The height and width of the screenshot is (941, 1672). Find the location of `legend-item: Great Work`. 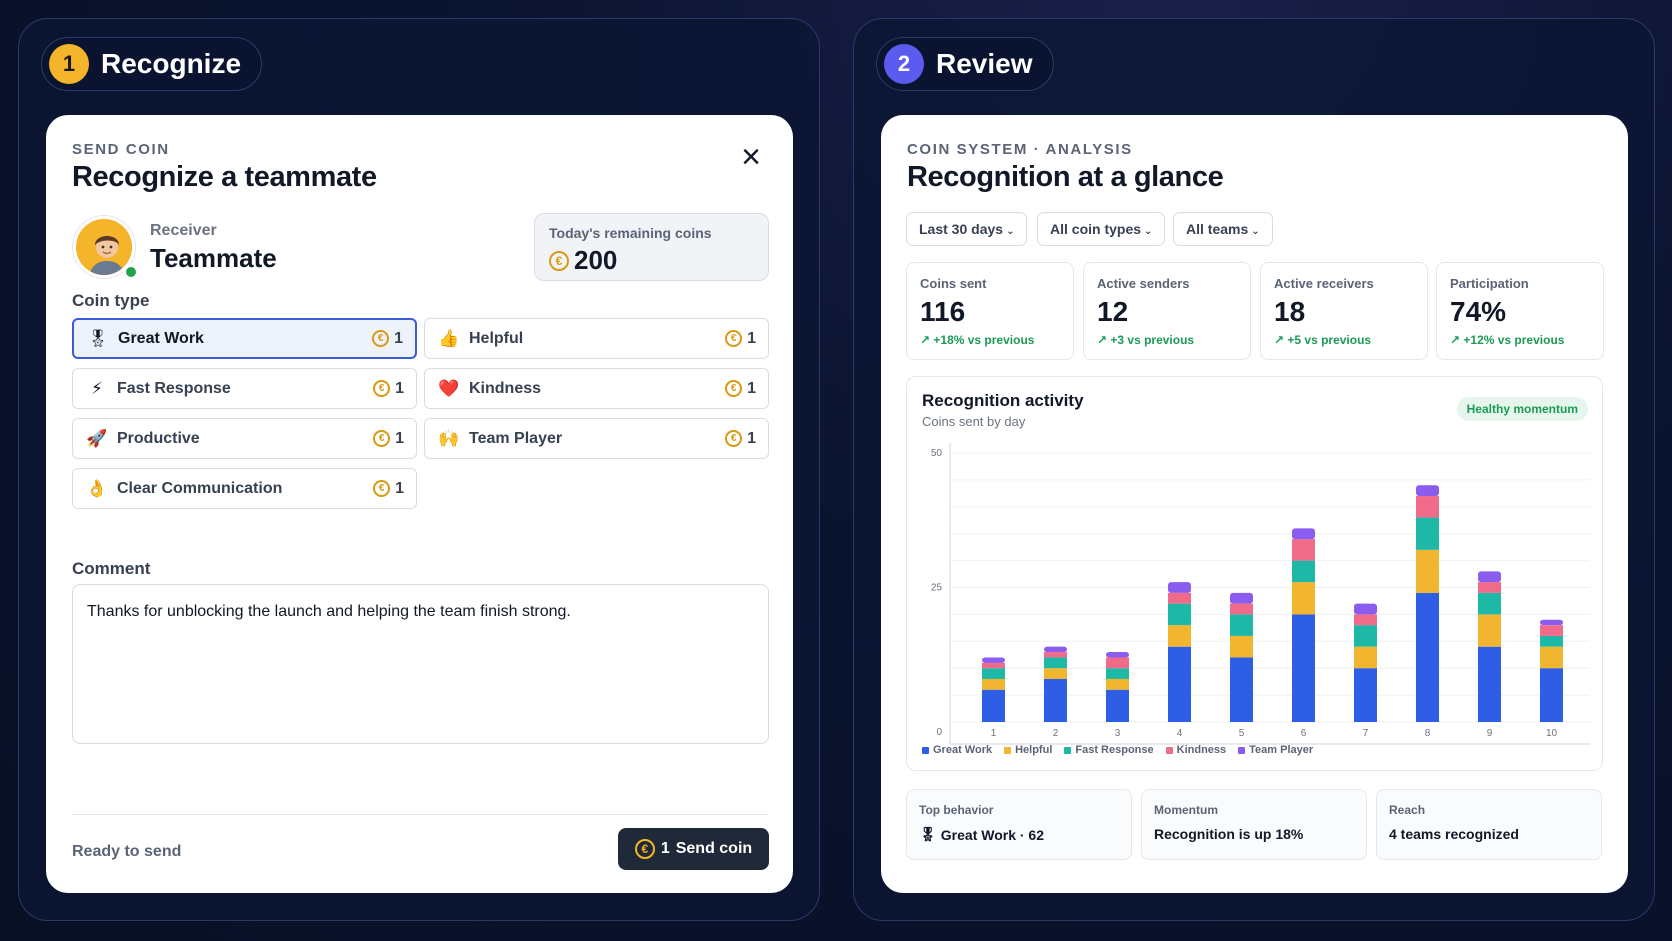

legend-item: Great Work is located at coordinates (957, 750).